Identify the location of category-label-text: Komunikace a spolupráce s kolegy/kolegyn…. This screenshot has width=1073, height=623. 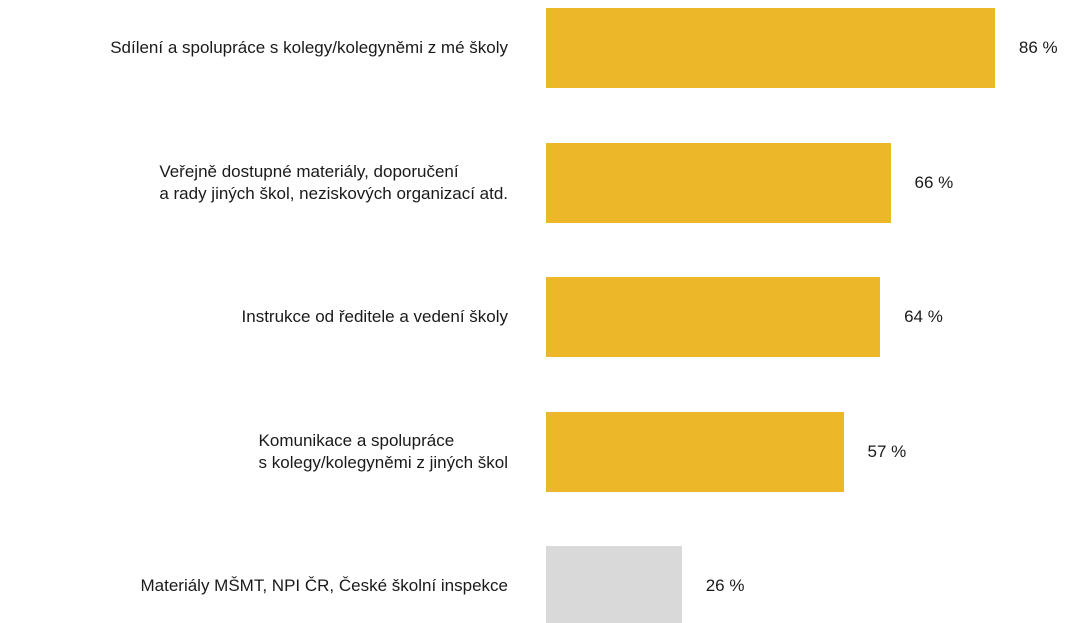
(383, 451).